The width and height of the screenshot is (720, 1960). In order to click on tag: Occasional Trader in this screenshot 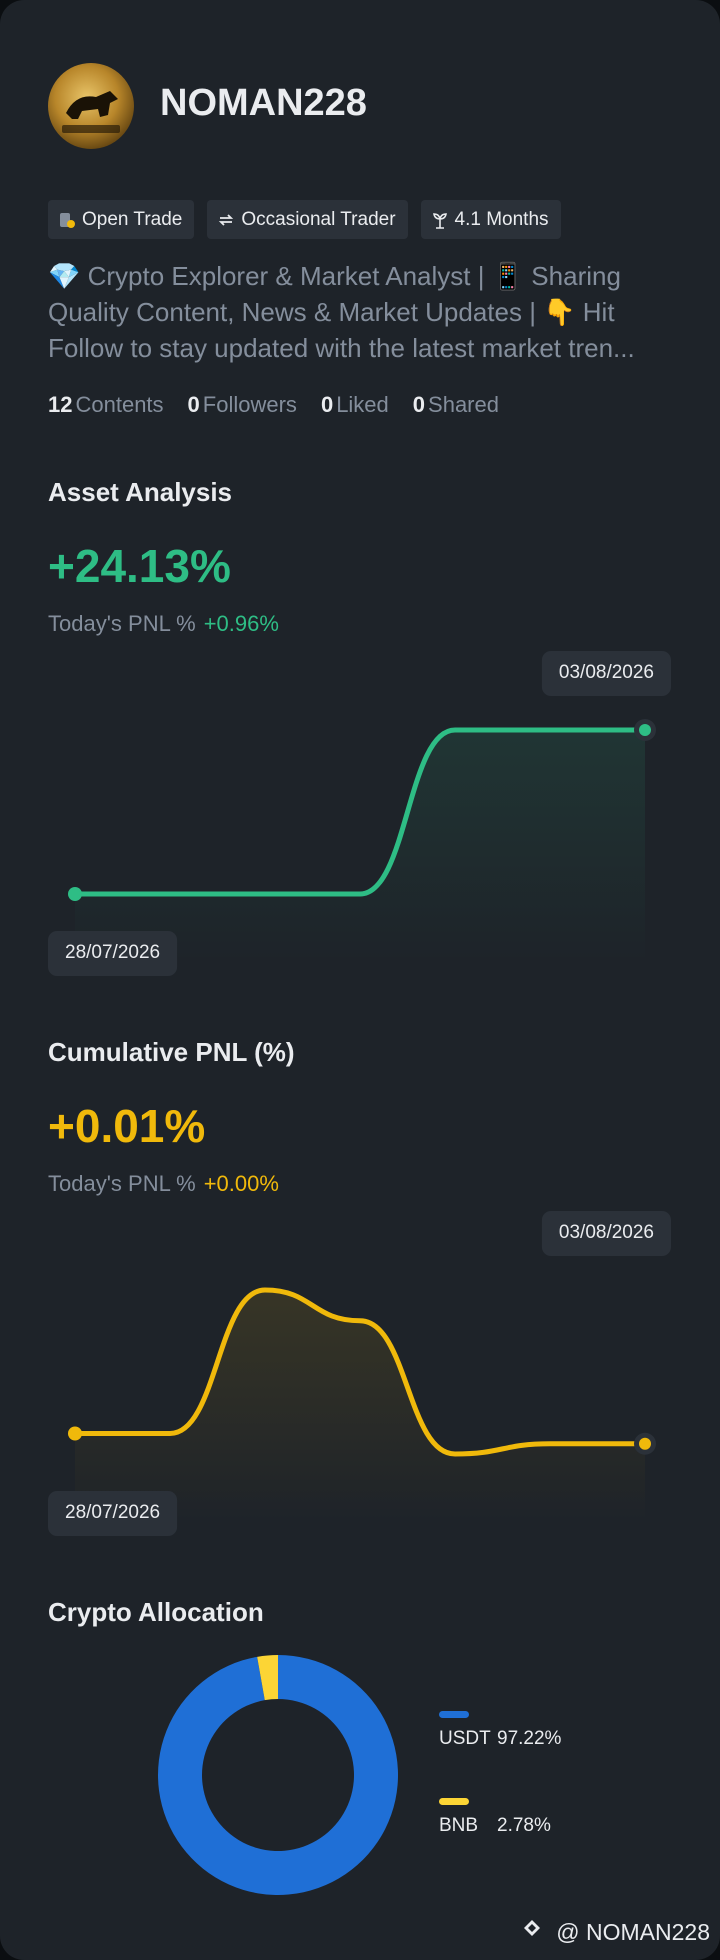, I will do `click(307, 219)`.